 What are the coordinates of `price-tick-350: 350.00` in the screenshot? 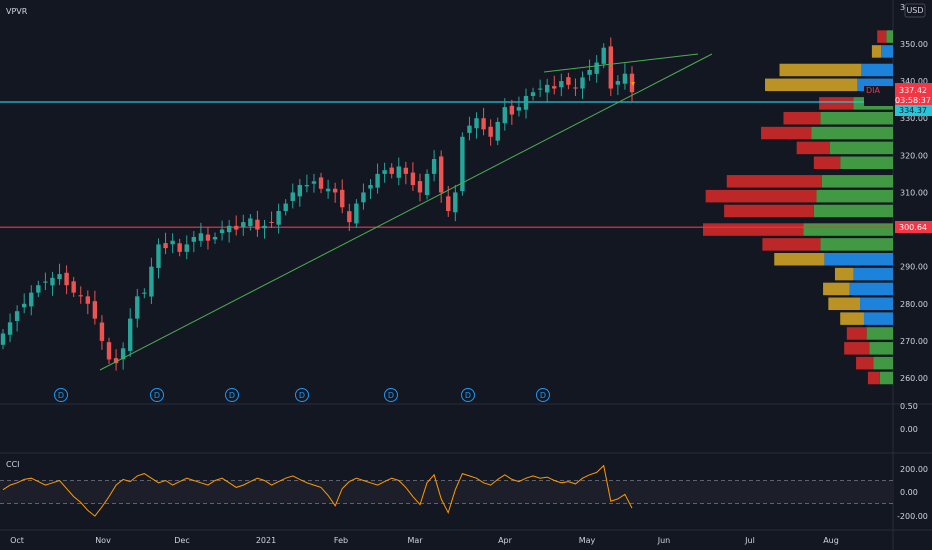 It's located at (914, 44).